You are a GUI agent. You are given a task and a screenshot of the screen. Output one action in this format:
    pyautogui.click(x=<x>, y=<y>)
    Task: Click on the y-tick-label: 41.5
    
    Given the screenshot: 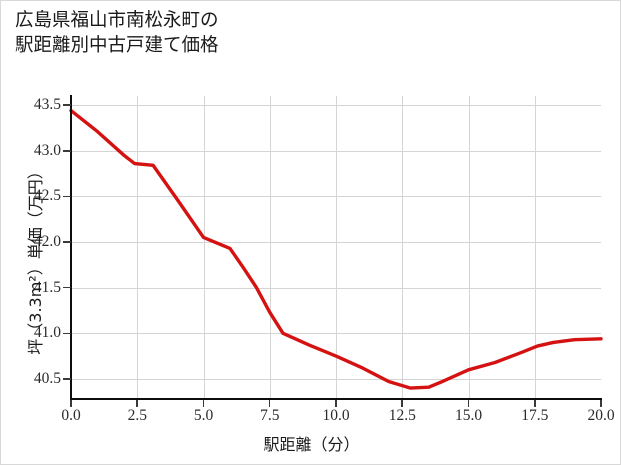 What is the action you would take?
    pyautogui.click(x=47, y=287)
    